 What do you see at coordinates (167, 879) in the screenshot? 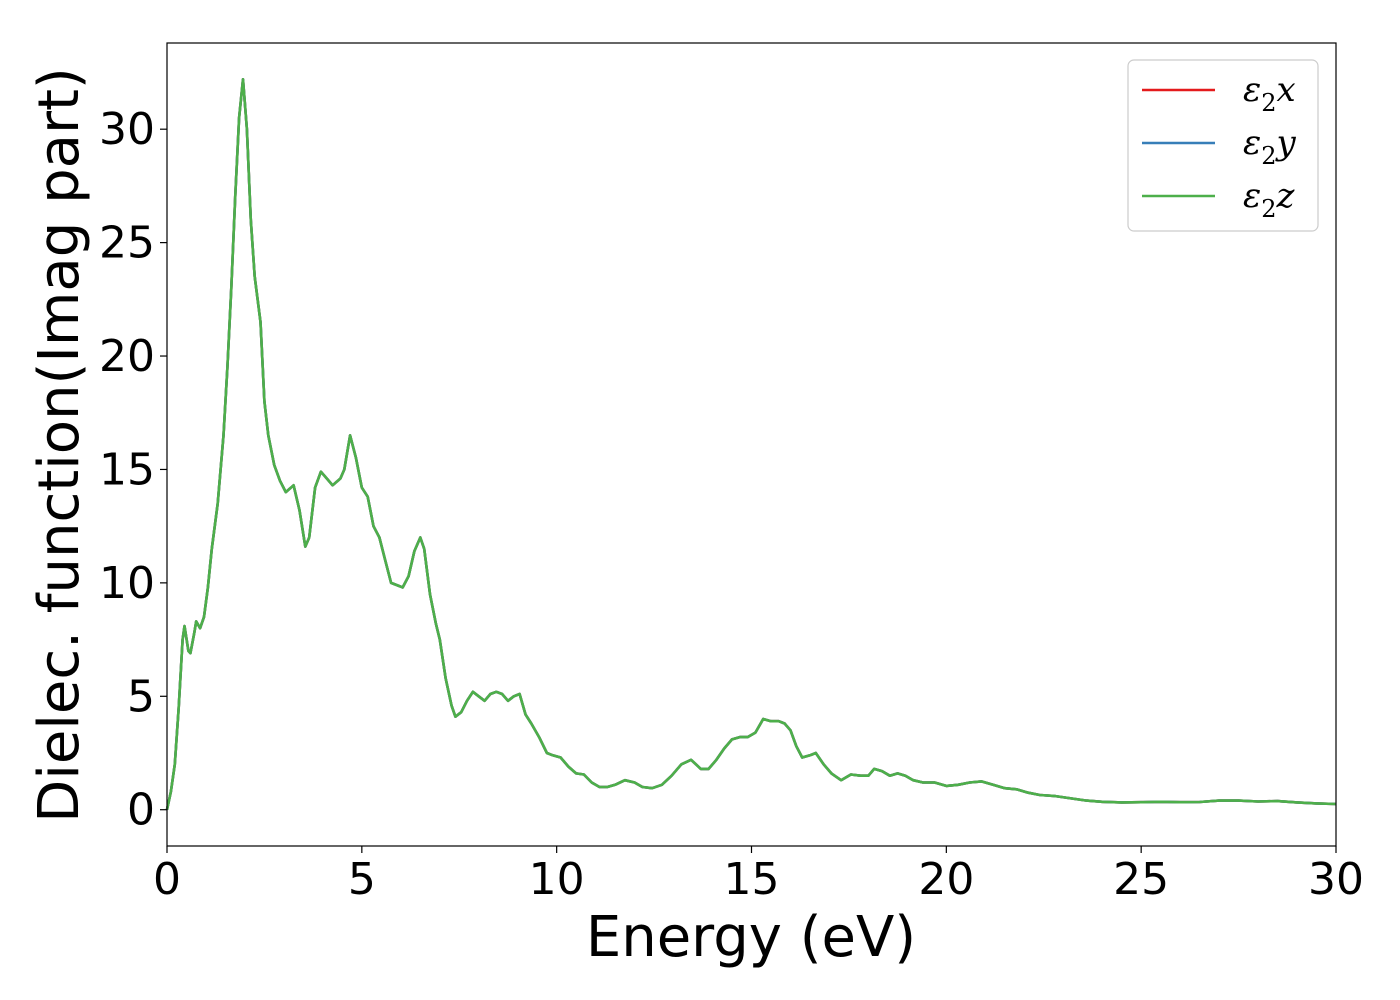
I see `x-tick-label: 0` at bounding box center [167, 879].